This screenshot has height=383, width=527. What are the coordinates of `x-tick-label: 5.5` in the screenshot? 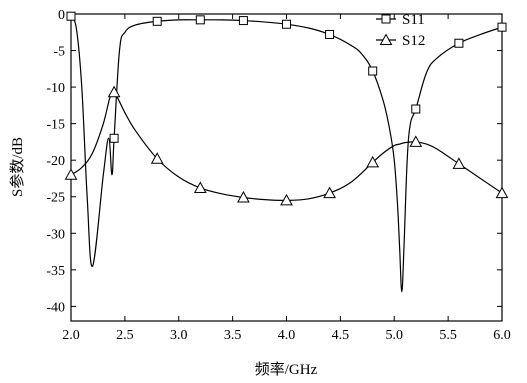 It's located at (448, 335).